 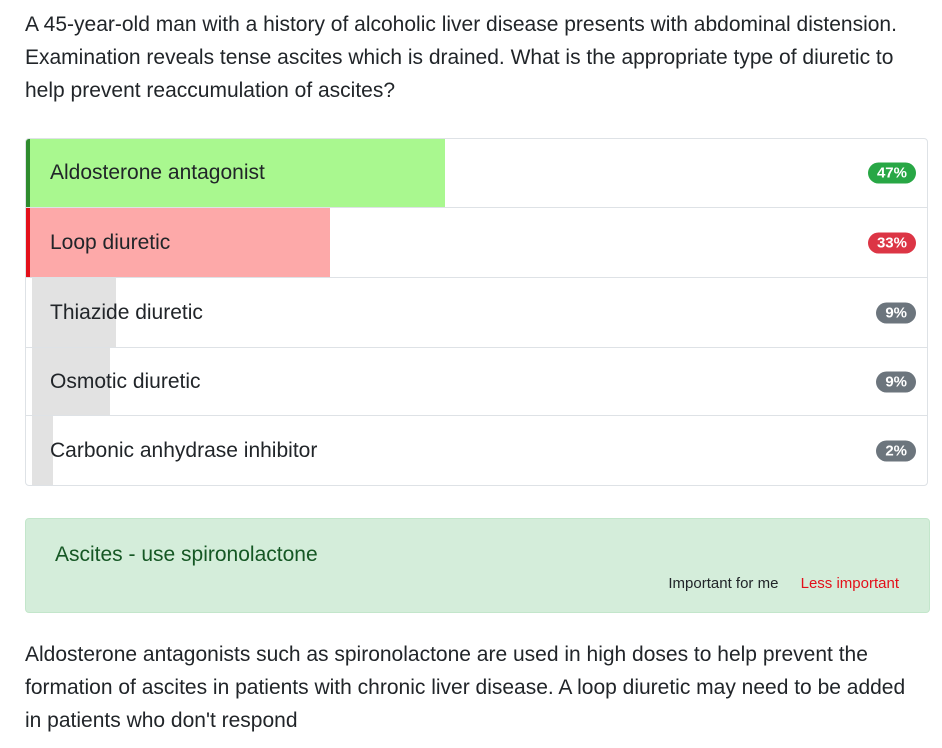 What do you see at coordinates (125, 381) in the screenshot?
I see `answer-label: Osmotic diuretic` at bounding box center [125, 381].